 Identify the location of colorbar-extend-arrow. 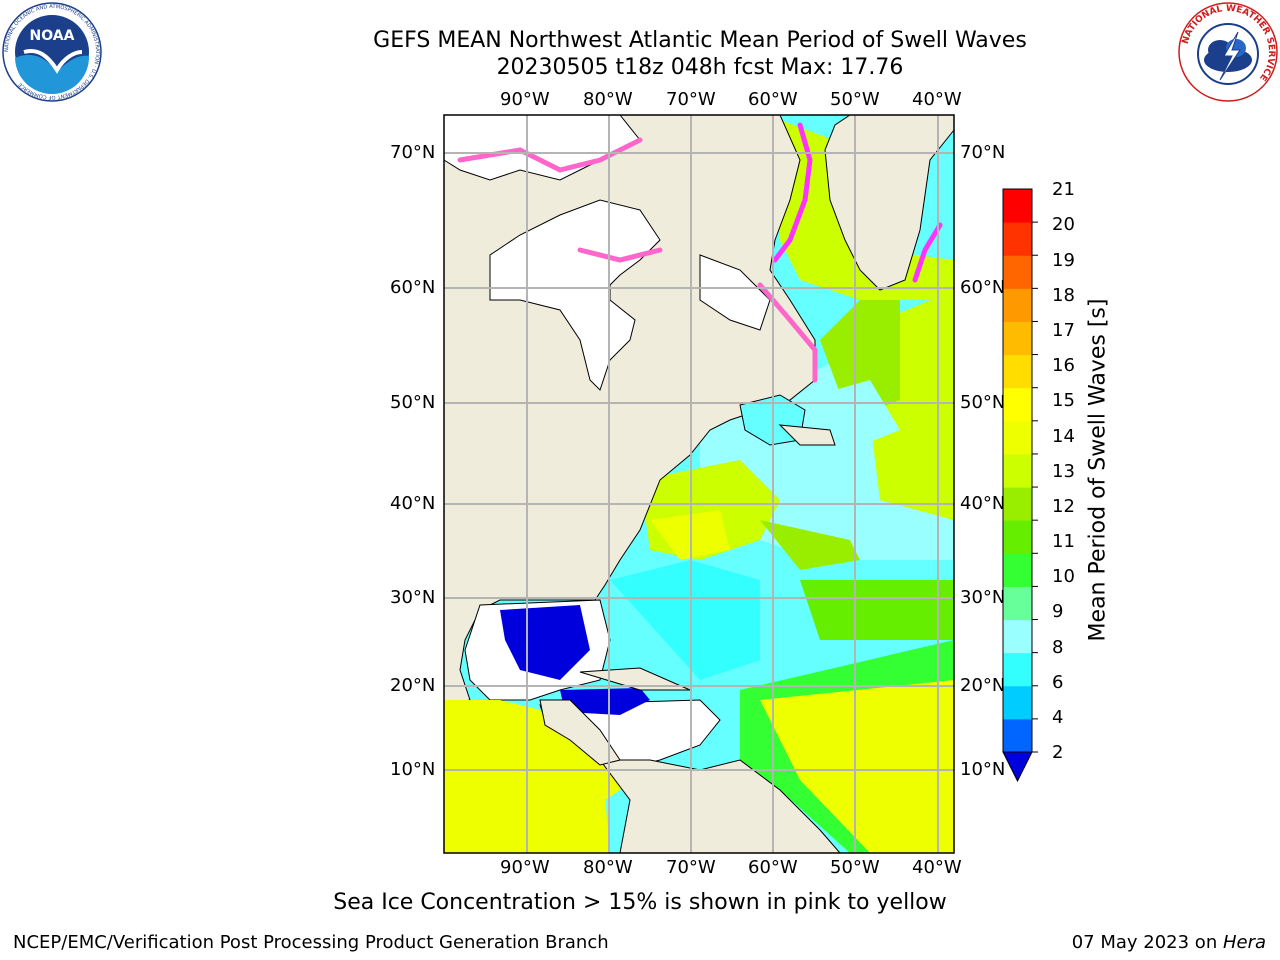
(1017, 767).